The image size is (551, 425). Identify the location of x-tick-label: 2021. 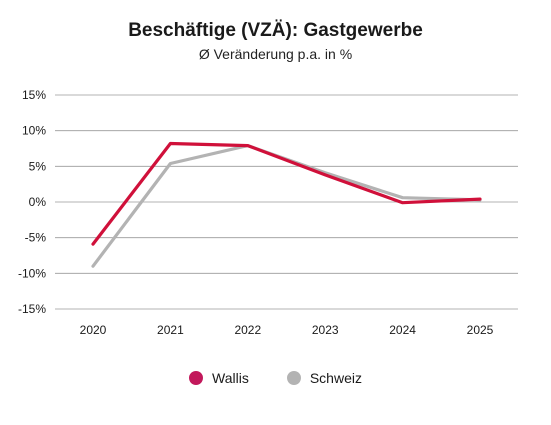
(170, 330).